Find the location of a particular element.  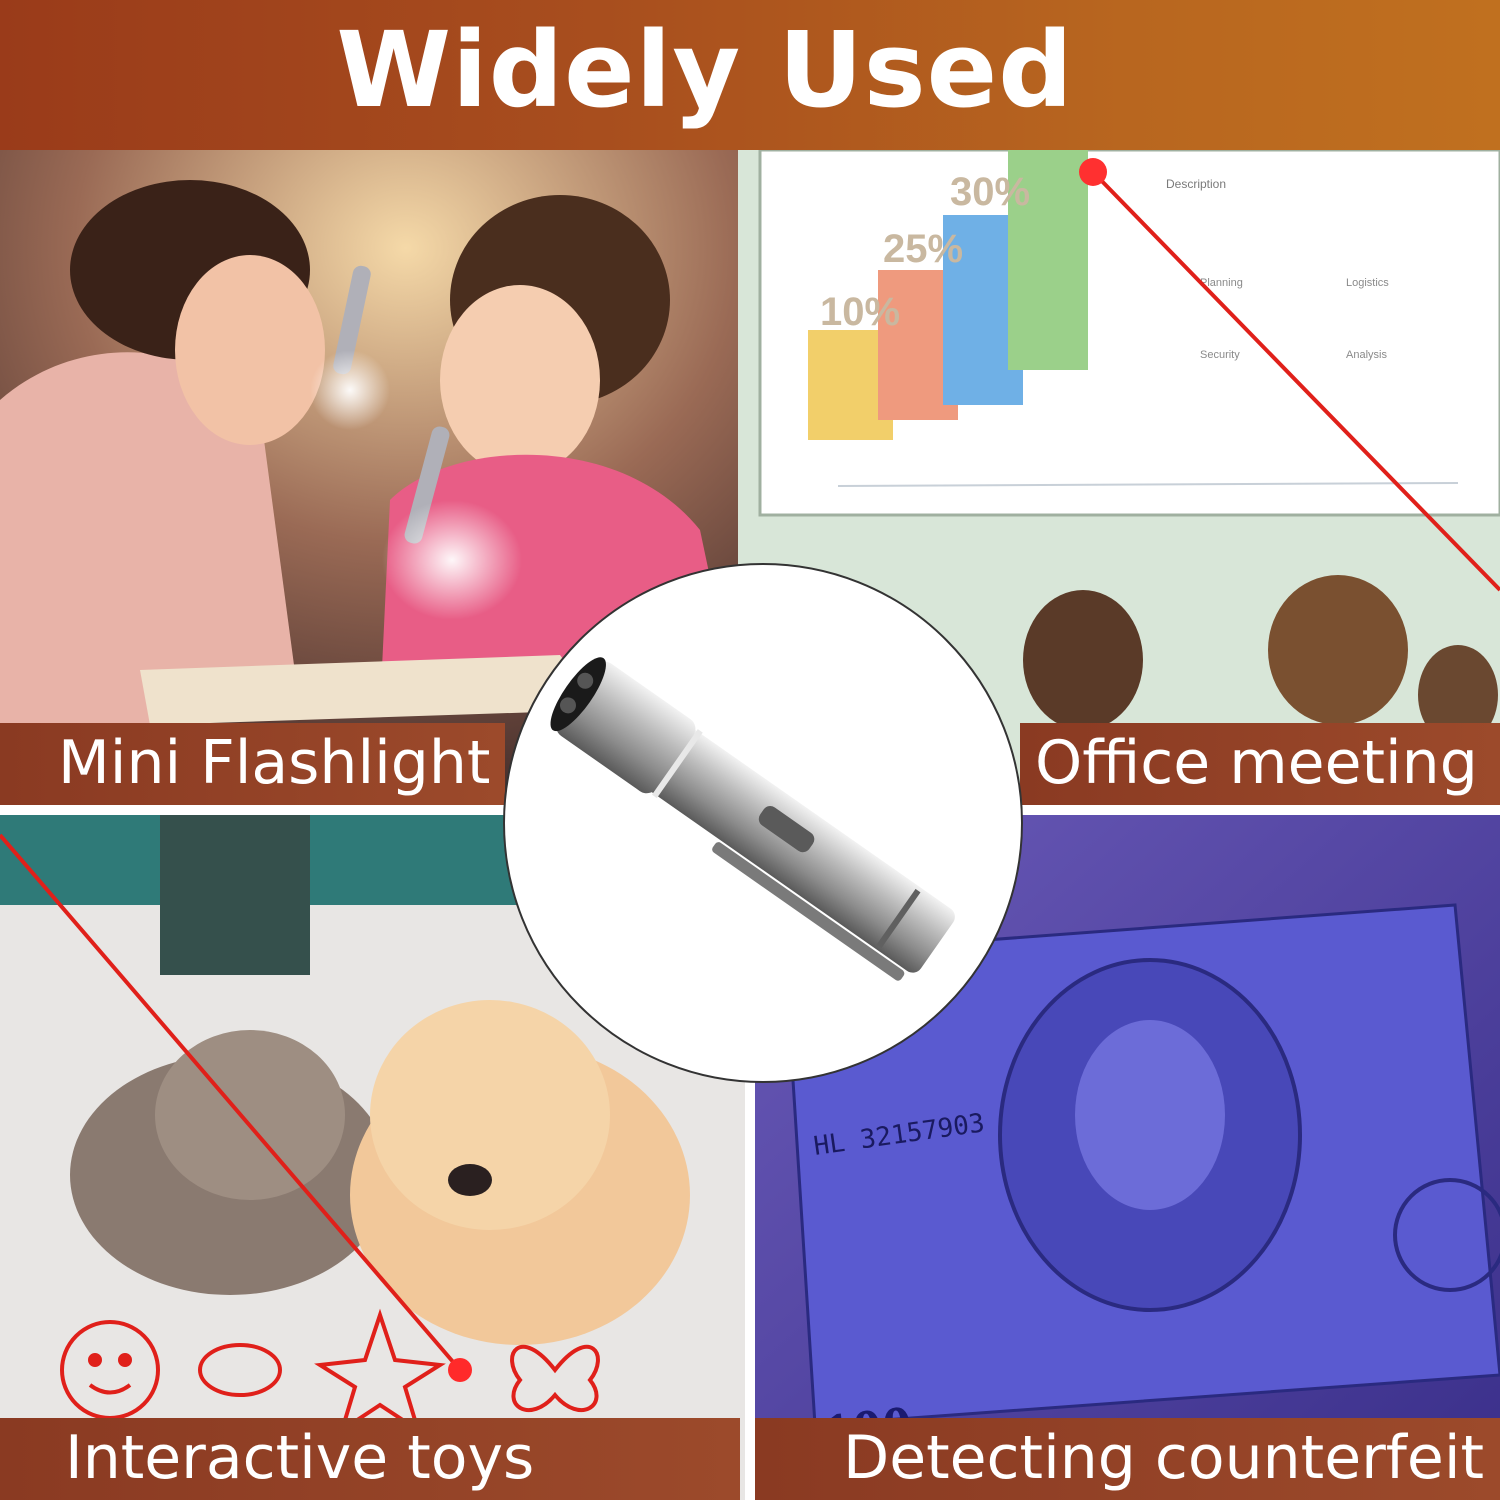

caption-interactive-toys: Interactive toys is located at coordinates (370, 1459).